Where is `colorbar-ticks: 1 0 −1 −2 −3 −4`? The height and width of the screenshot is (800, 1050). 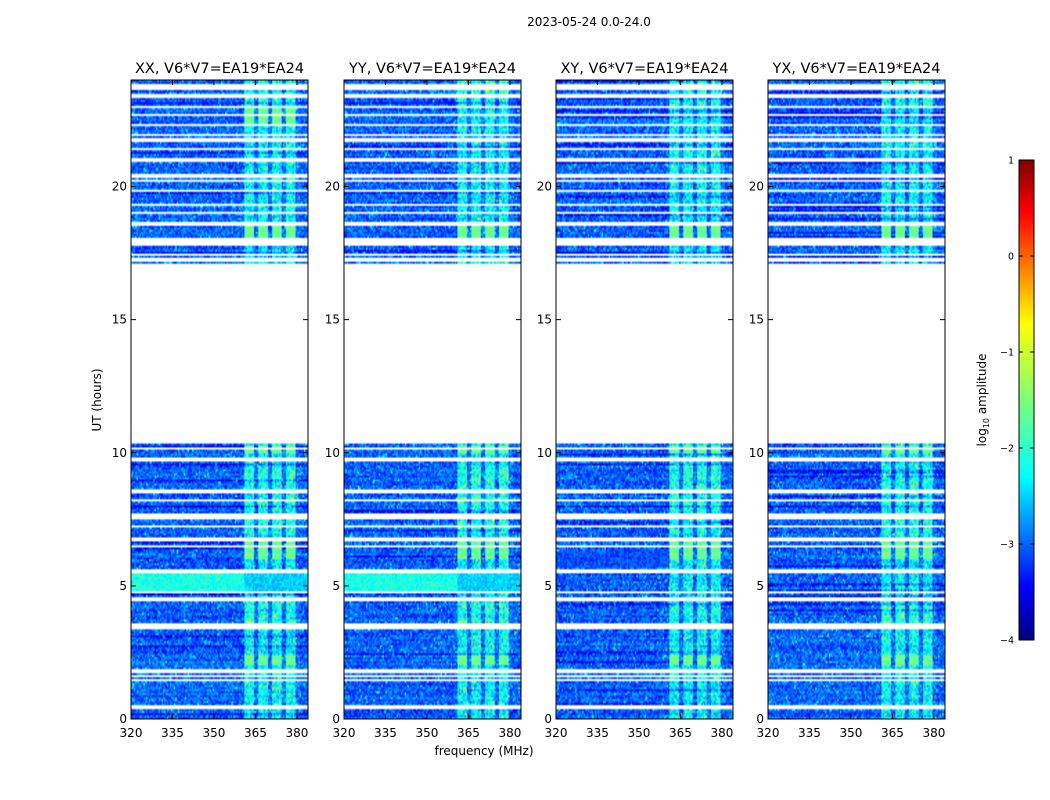 colorbar-ticks: 1 0 −1 −2 −3 −4 is located at coordinates (1017, 401).